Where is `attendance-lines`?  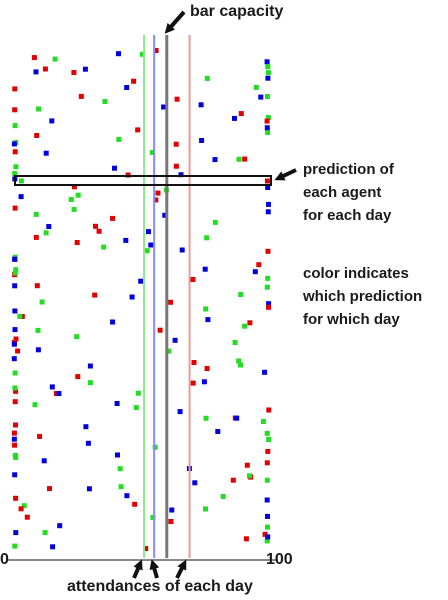
attendance-lines is located at coordinates (167, 296).